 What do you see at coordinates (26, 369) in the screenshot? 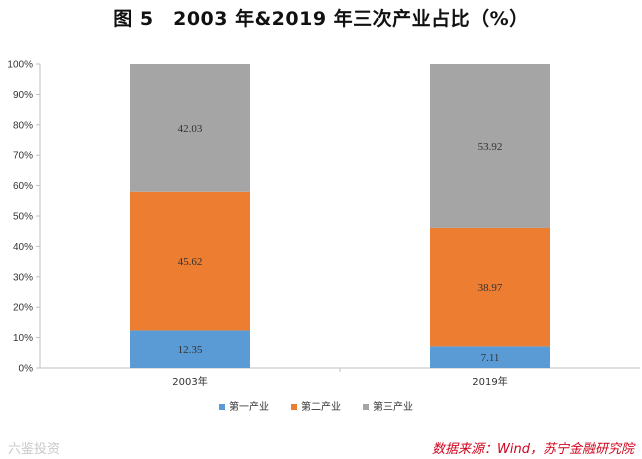
I see `y-tick-label: 0%` at bounding box center [26, 369].